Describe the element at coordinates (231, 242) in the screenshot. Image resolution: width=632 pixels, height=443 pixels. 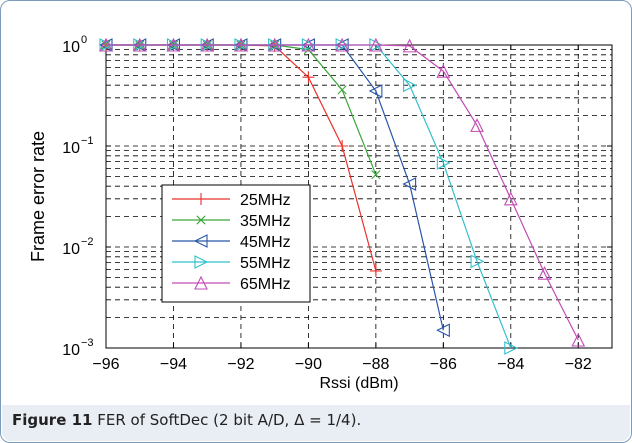
I see `legend-entry: 45MHz` at that location.